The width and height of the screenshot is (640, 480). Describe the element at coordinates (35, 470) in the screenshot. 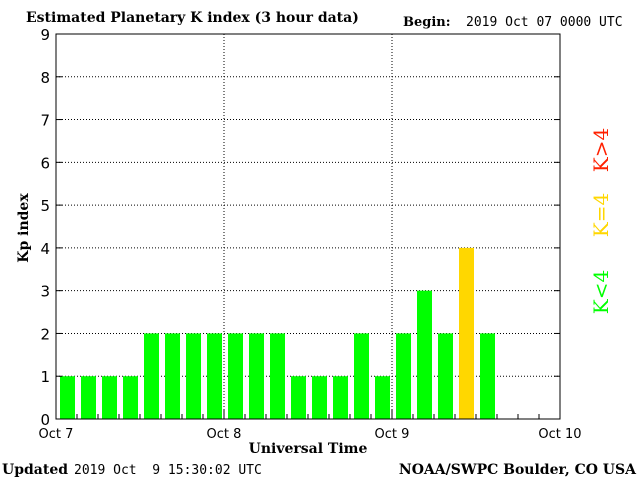

I see `updated-label: Updated` at that location.